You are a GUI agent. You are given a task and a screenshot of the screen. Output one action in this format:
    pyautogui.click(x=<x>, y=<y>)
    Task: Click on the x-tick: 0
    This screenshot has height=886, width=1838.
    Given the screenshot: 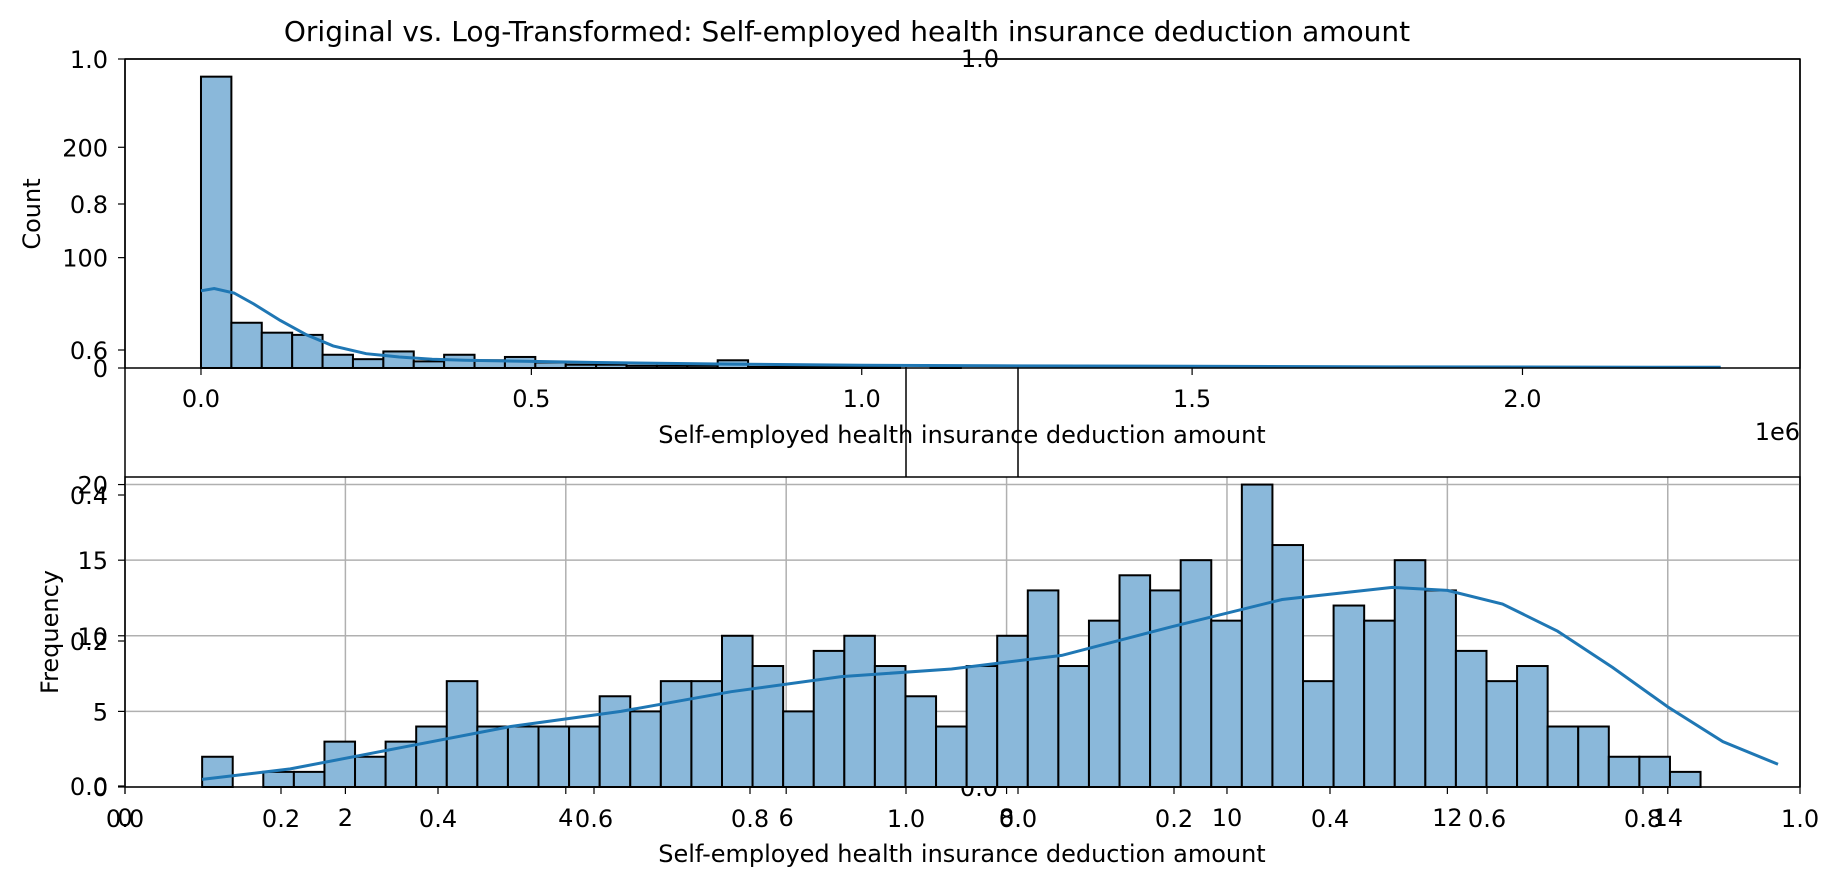 What is the action you would take?
    pyautogui.click(x=125, y=809)
    